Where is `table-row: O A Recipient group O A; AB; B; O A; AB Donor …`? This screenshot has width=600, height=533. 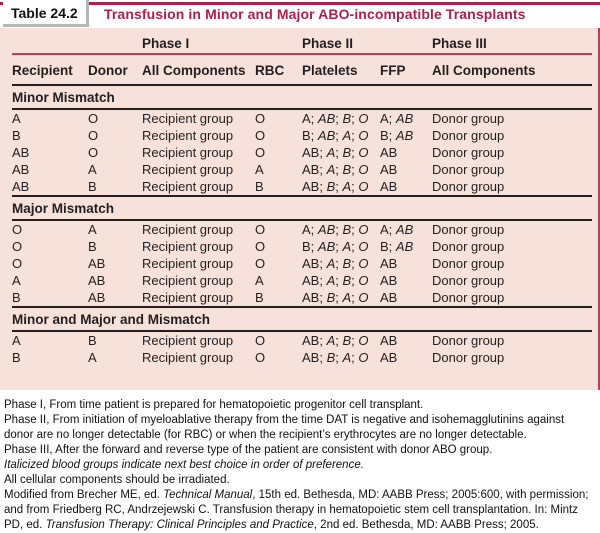 table-row: O A Recipient group O A; AB; B; O A; AB Donor … is located at coordinates (302, 229).